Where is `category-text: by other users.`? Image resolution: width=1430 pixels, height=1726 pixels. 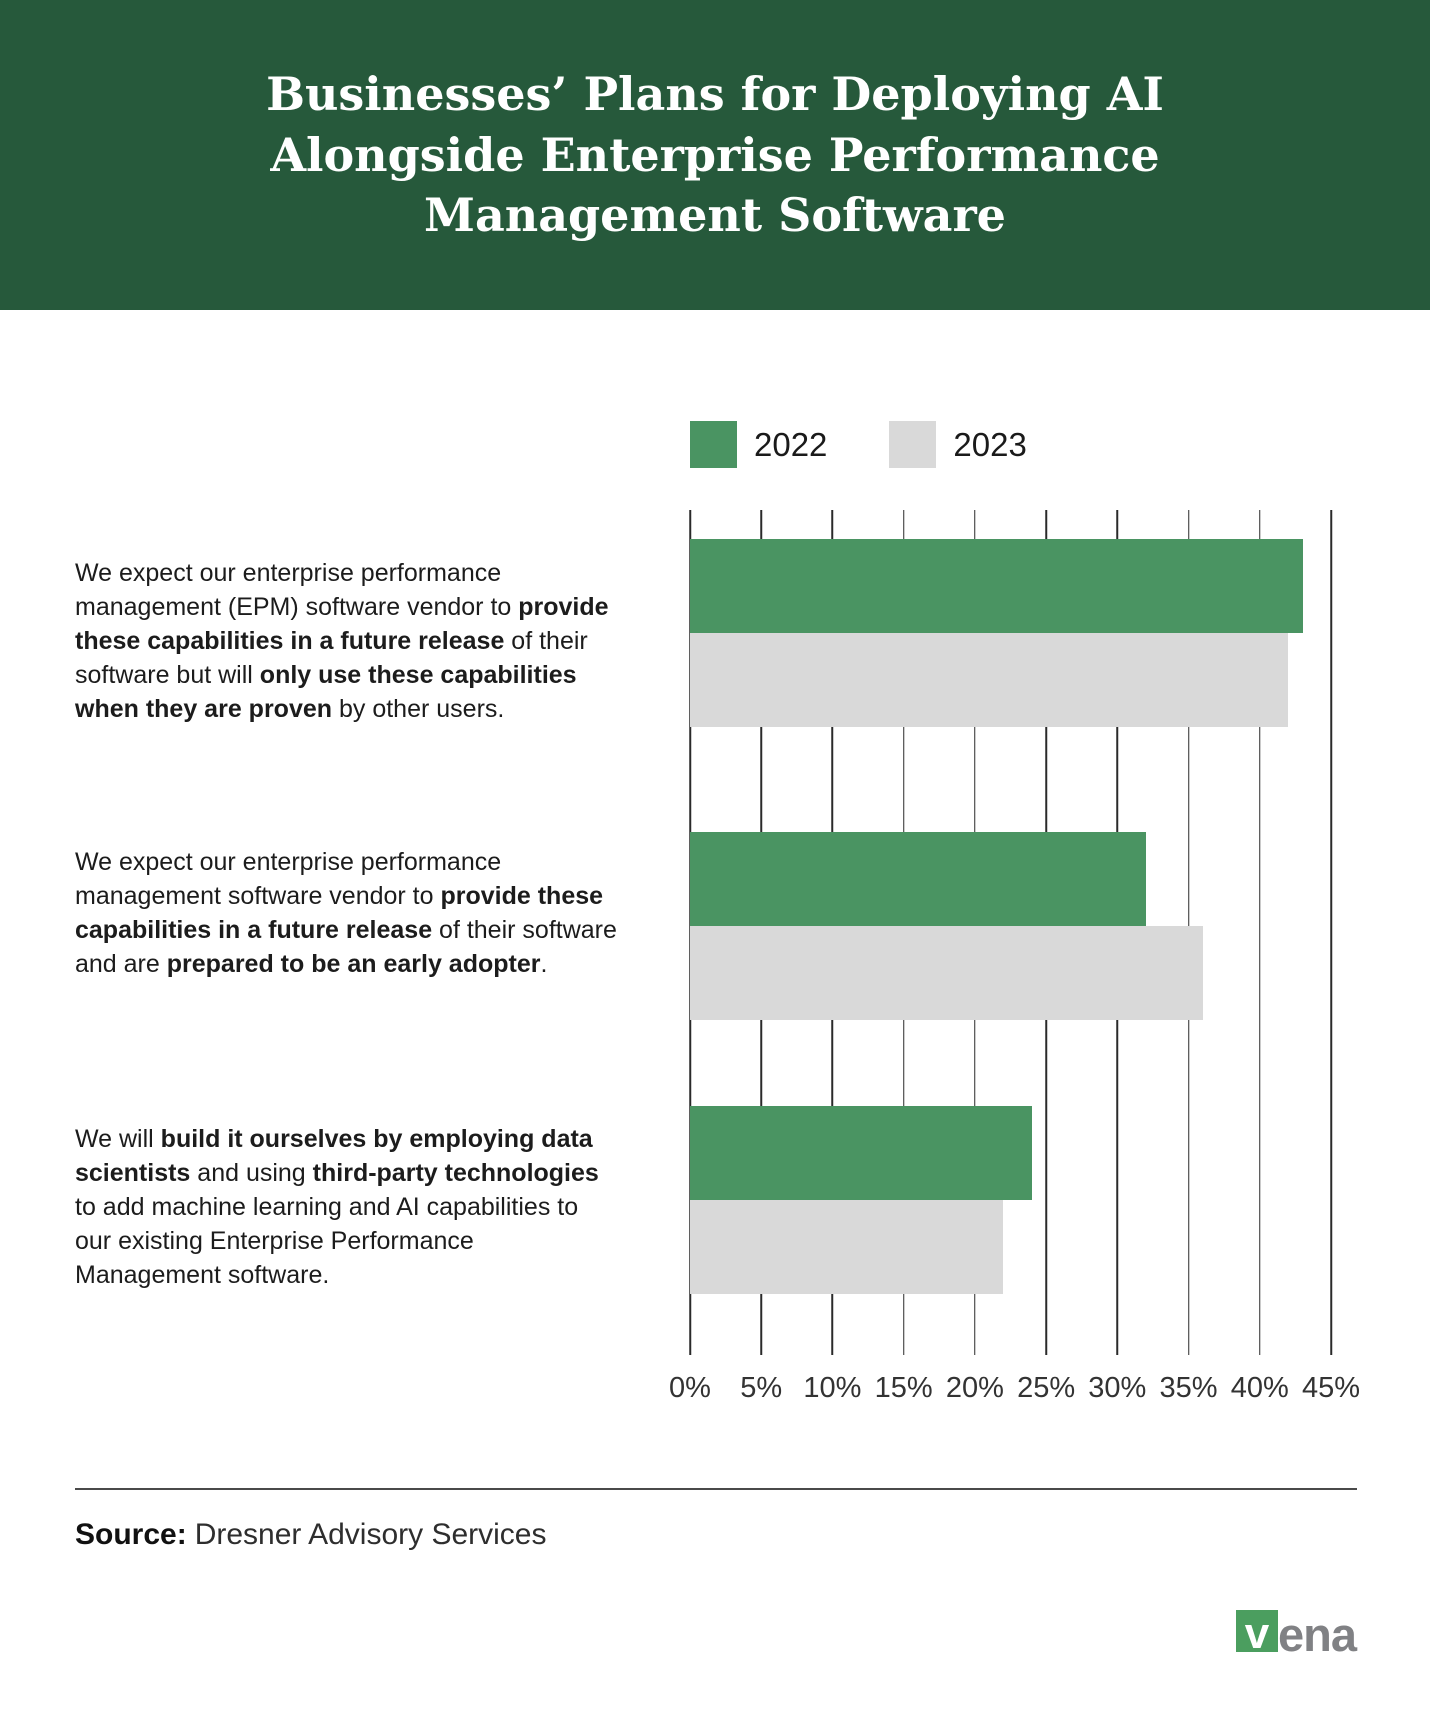
category-text: by other users. is located at coordinates (418, 709).